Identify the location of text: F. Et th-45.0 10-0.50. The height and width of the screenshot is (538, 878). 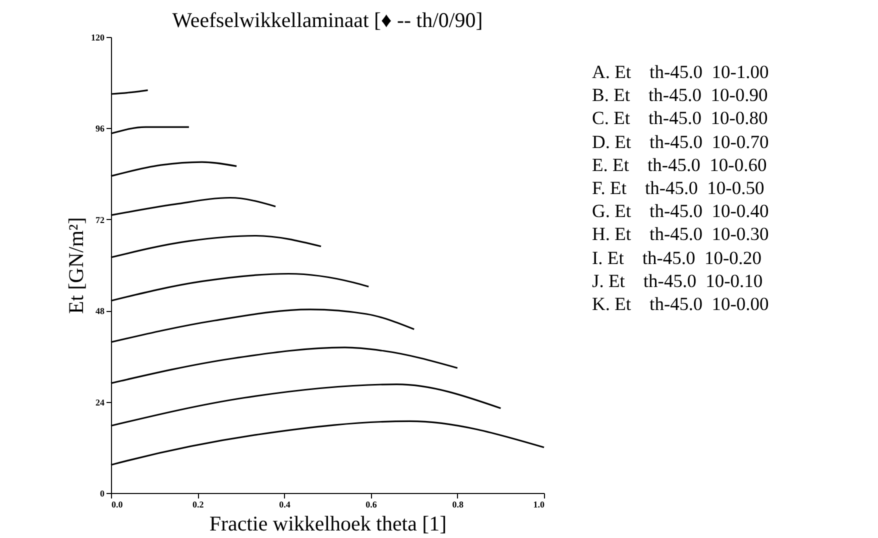
(679, 190).